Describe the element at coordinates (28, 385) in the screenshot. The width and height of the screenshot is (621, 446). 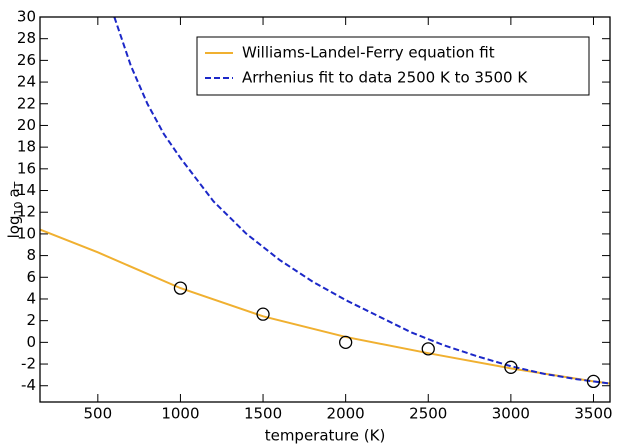
I see `y-tick-label: -4` at that location.